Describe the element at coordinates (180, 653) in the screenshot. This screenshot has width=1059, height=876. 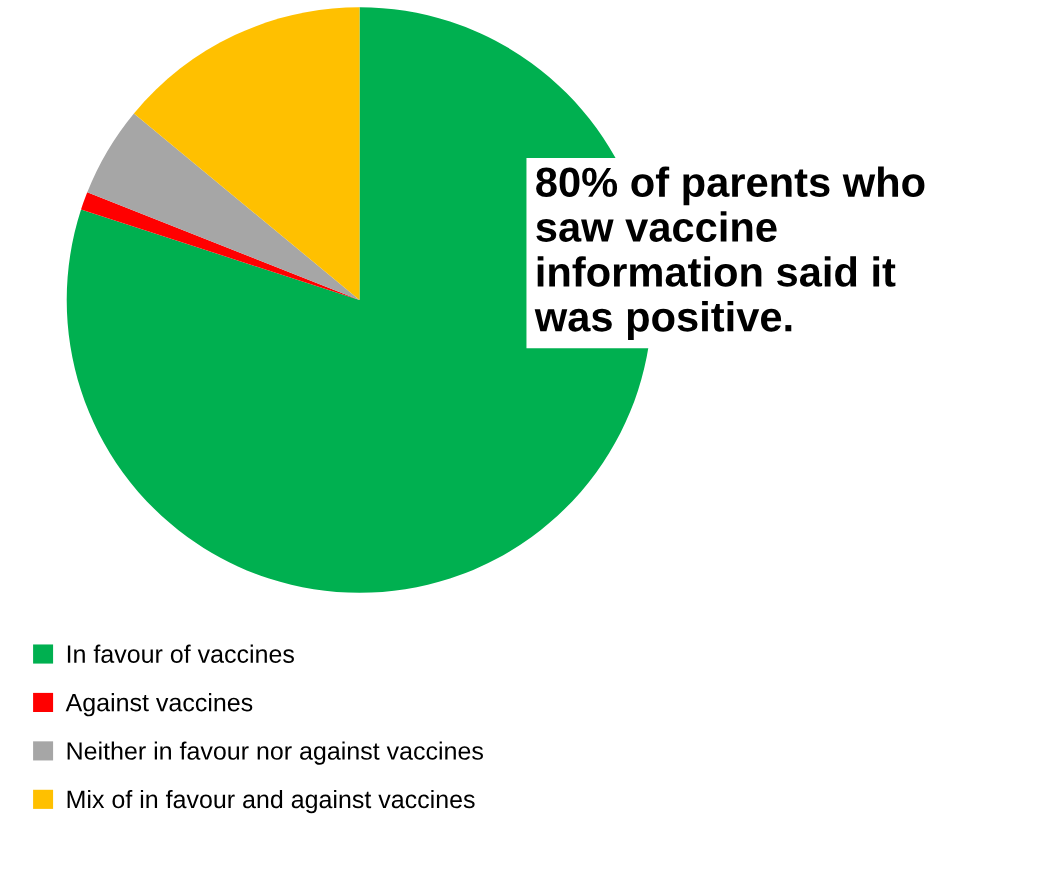
I see `legend-label: In favour of vaccines` at that location.